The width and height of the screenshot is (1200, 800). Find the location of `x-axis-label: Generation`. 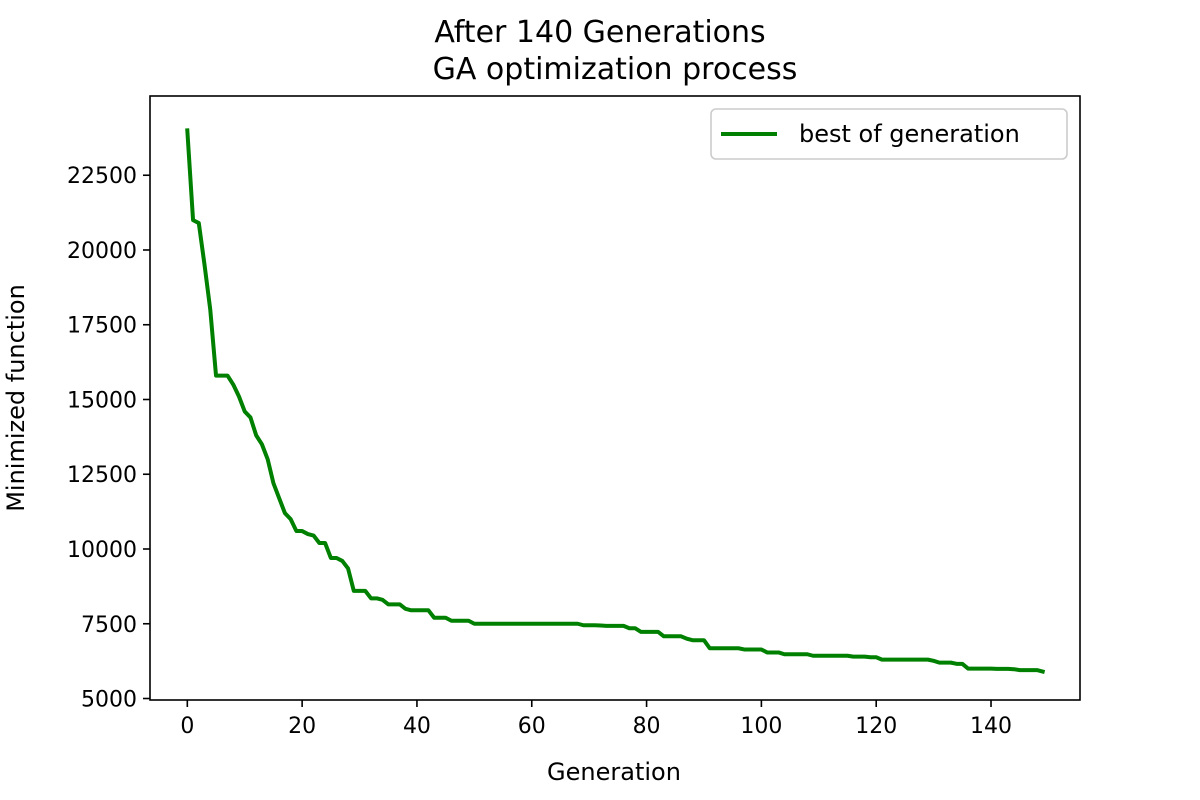

x-axis-label: Generation is located at coordinates (614, 772).